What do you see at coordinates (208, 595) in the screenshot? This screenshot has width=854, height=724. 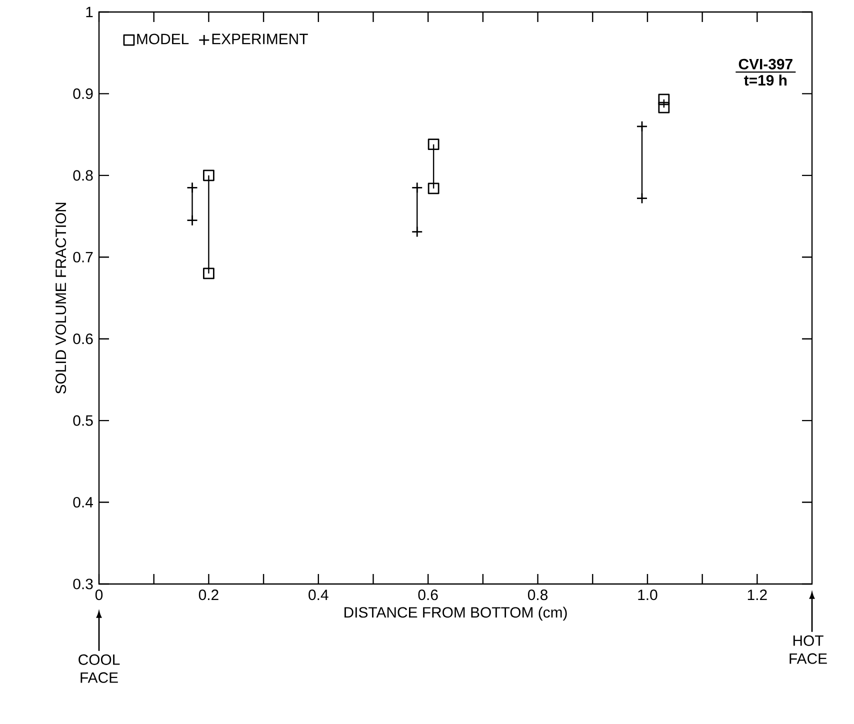 I see `x-tick-label: 0.2` at bounding box center [208, 595].